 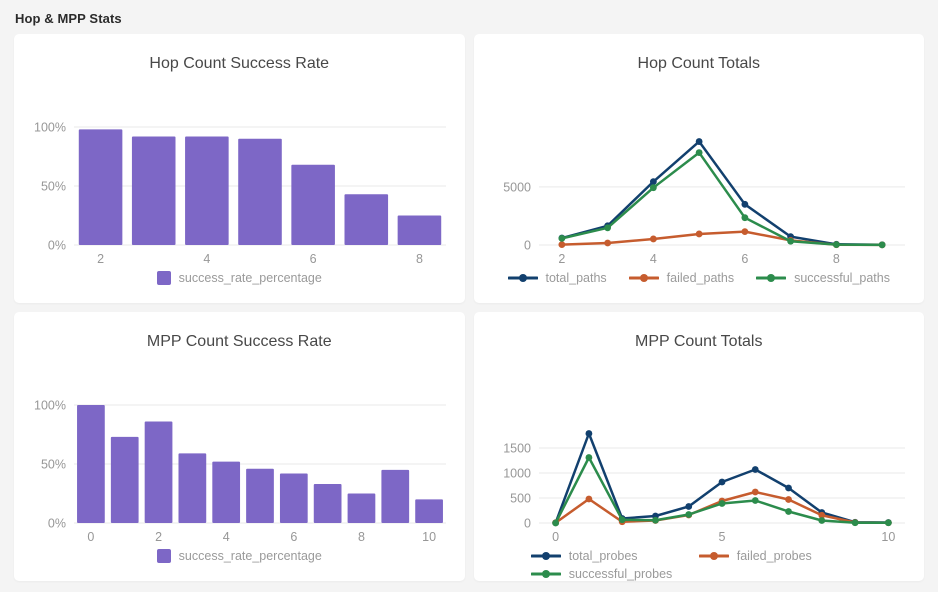 I want to click on page-title: Hop & MPP Stats, so click(x=68, y=18).